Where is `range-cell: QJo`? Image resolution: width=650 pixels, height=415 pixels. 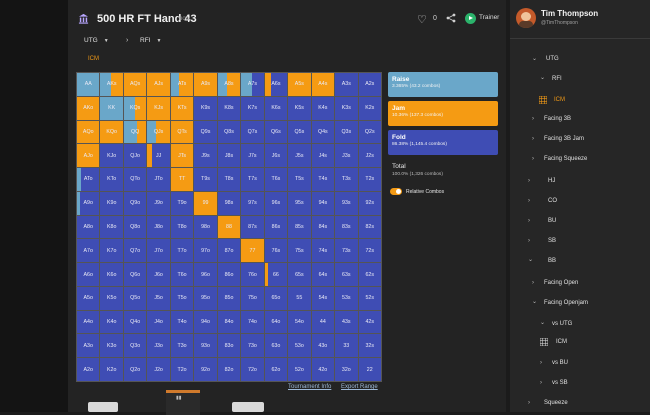 range-cell: QJo is located at coordinates (135, 156).